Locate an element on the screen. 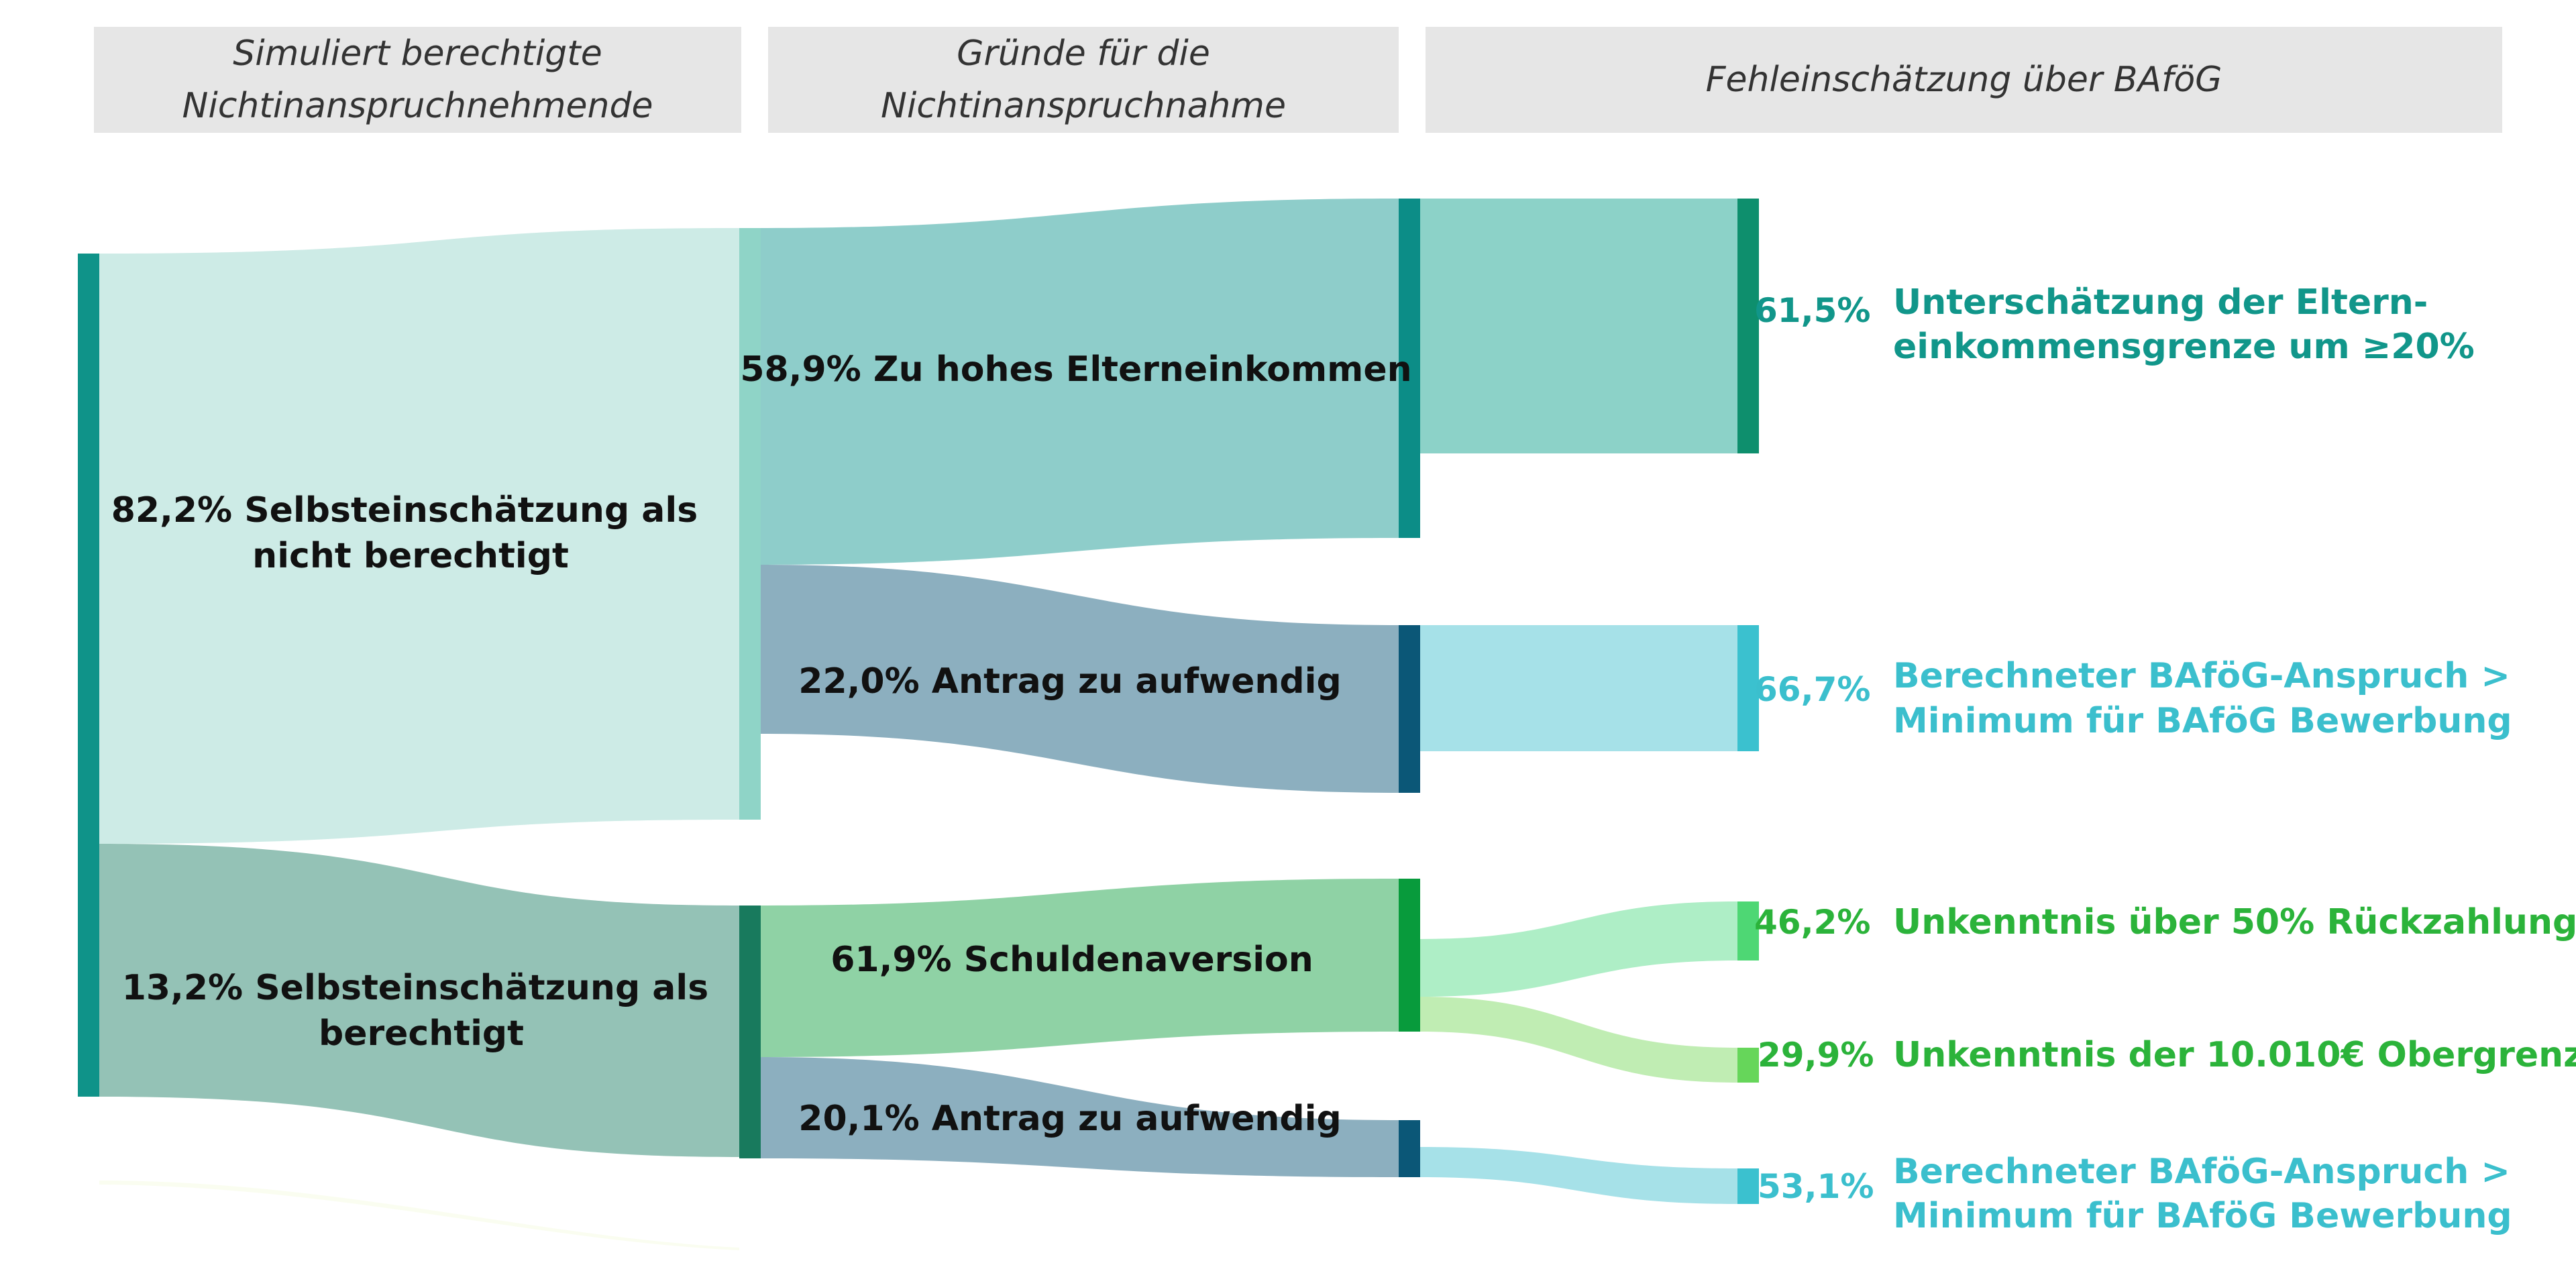 The width and height of the screenshot is (2576, 1261). flow-selbst-nicht is located at coordinates (419, 536).